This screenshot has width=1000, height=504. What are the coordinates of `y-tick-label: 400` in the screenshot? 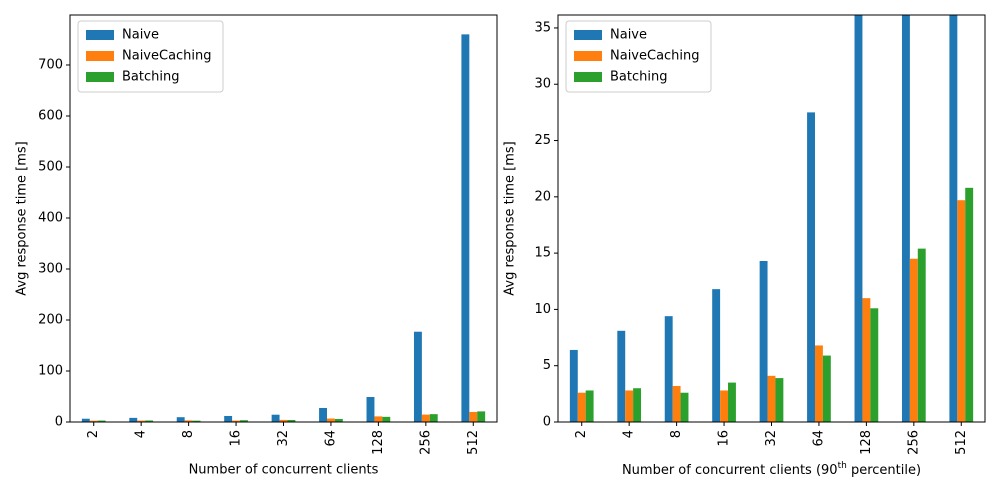 It's located at (50, 217).